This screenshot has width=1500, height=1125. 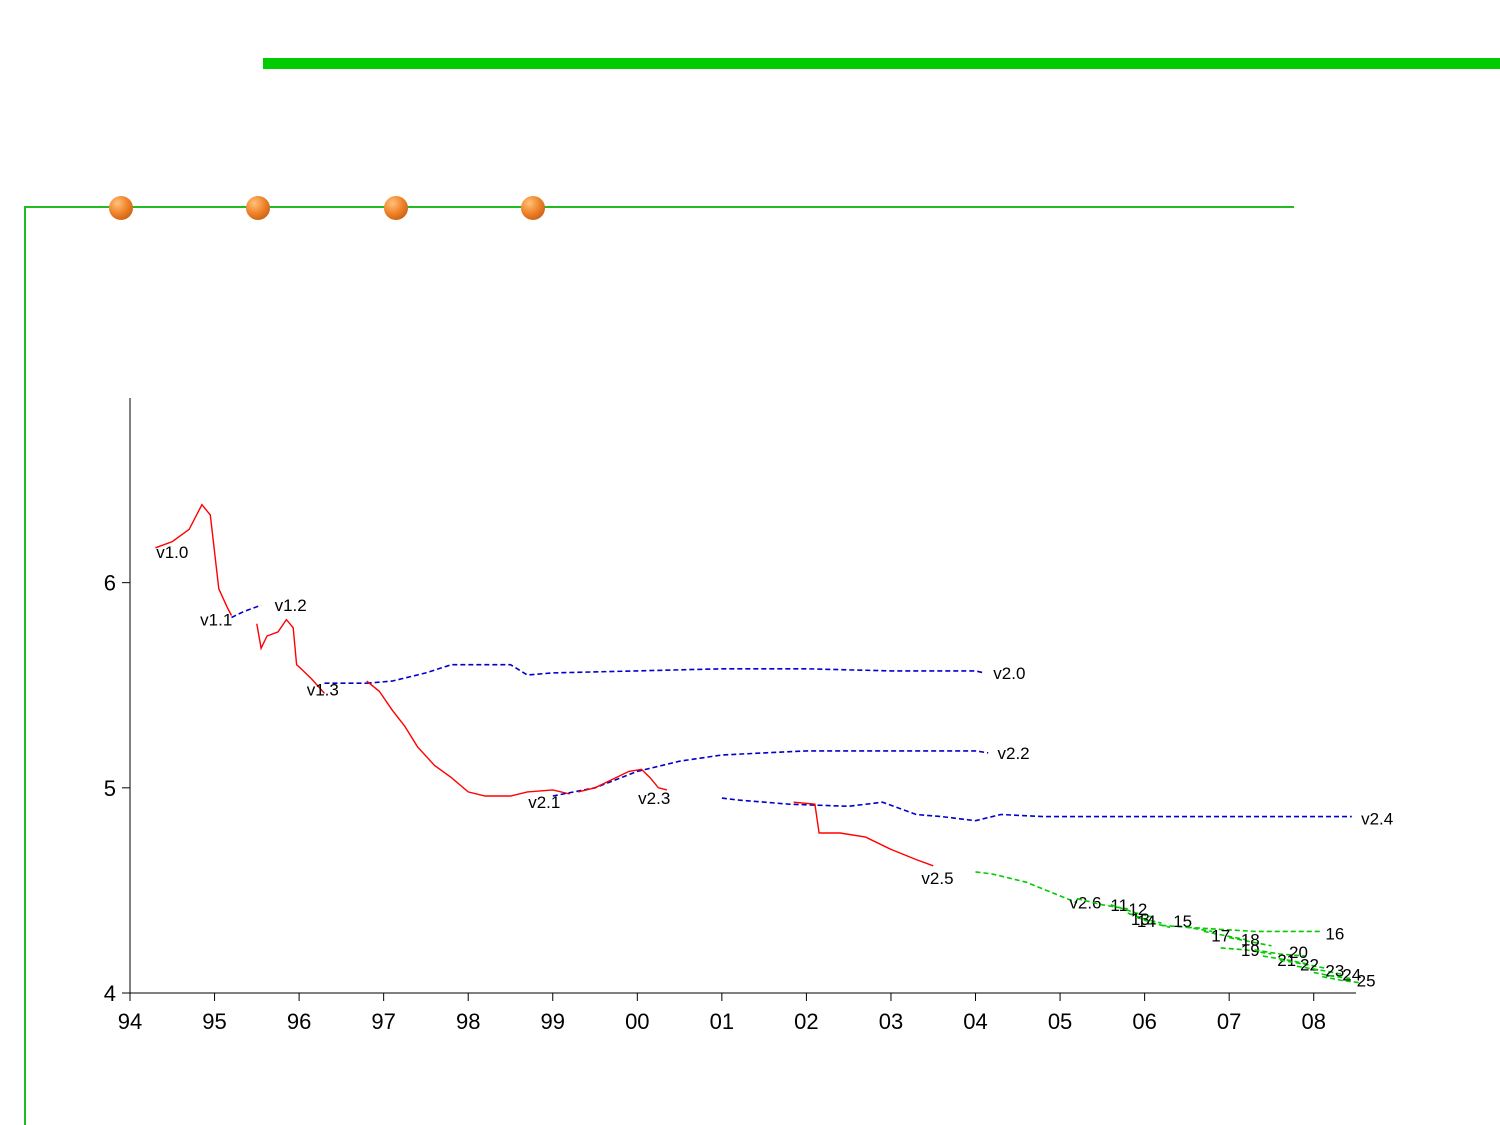 I want to click on series-label-17: 17, so click(x=1220, y=936).